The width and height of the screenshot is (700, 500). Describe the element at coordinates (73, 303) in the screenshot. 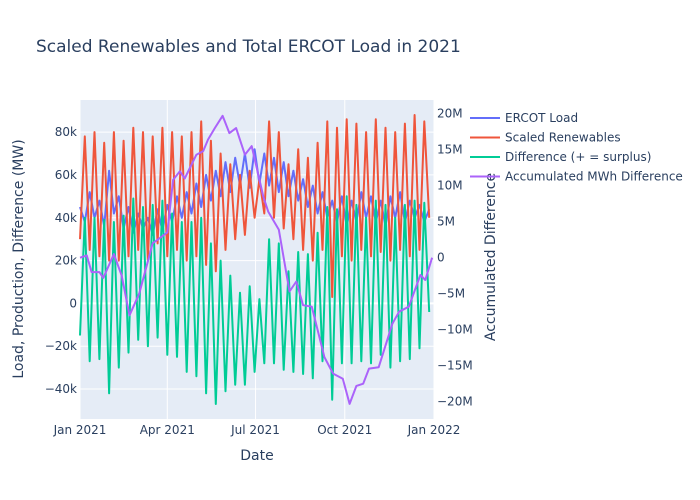

I see `y-tick-label: 0` at that location.